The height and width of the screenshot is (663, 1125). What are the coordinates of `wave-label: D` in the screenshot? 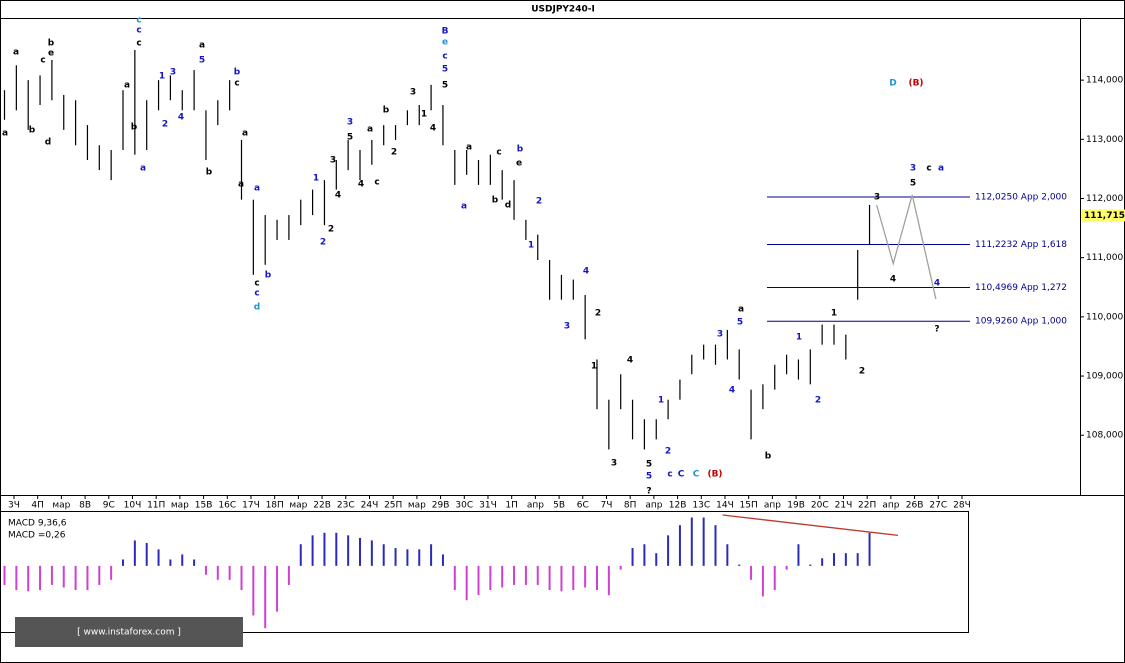 It's located at (892, 84).